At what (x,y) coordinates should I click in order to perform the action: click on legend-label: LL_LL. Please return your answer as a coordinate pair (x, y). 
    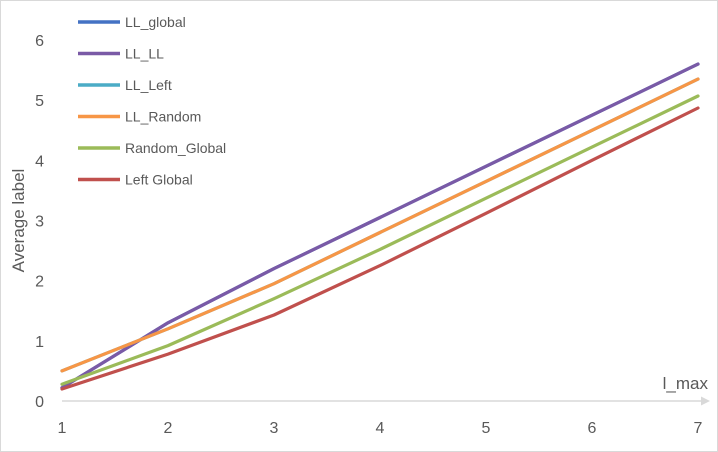
    Looking at the image, I should click on (144, 54).